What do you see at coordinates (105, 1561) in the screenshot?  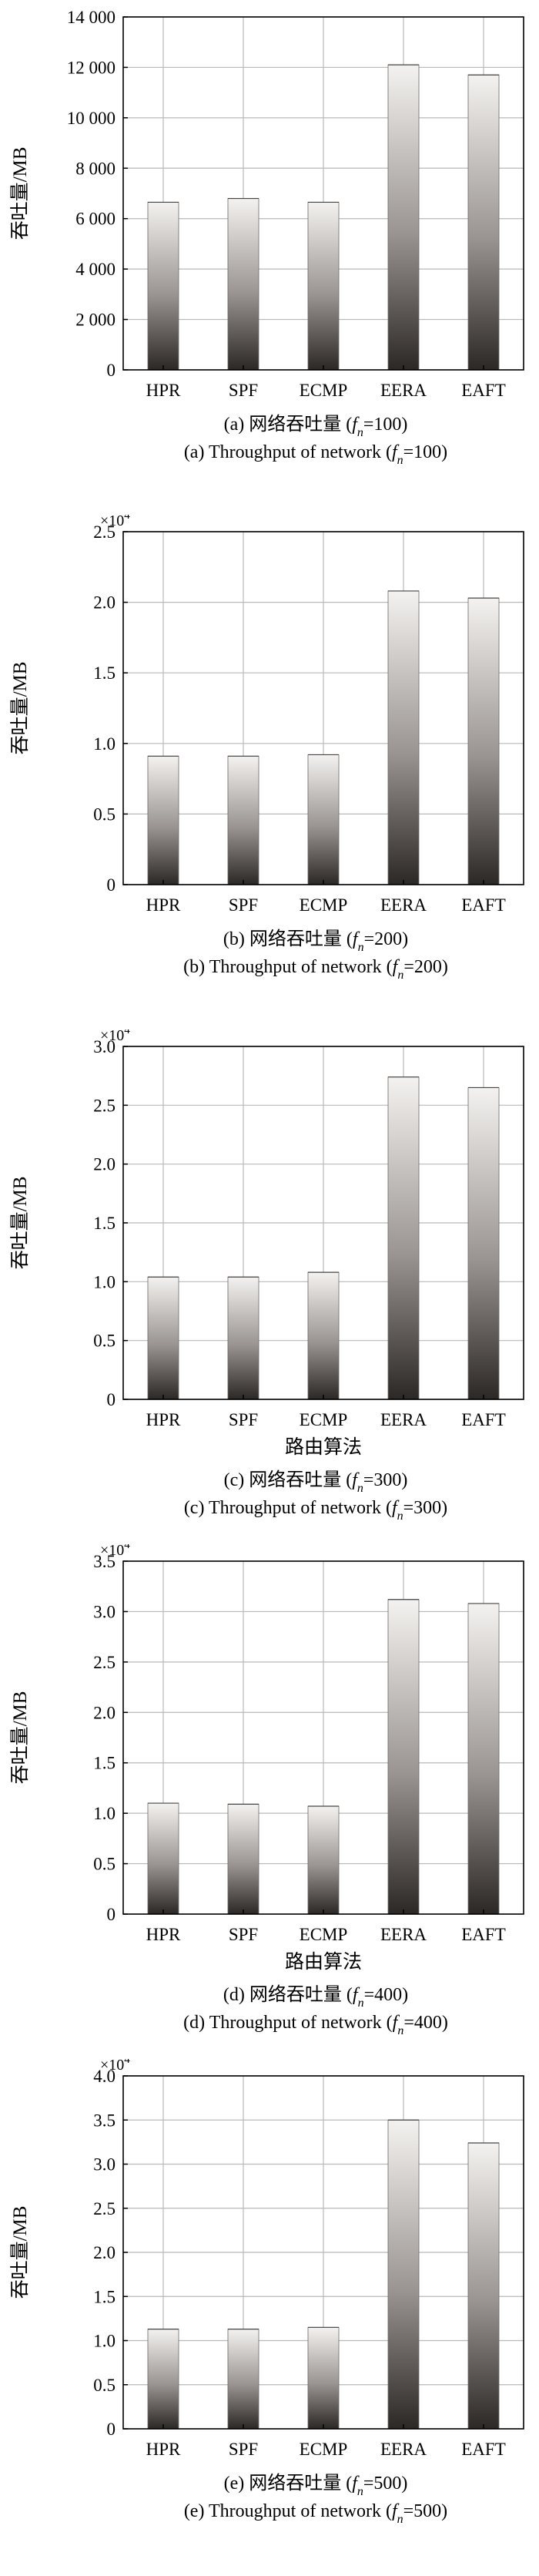 I see `y-tick-label: 3.5` at bounding box center [105, 1561].